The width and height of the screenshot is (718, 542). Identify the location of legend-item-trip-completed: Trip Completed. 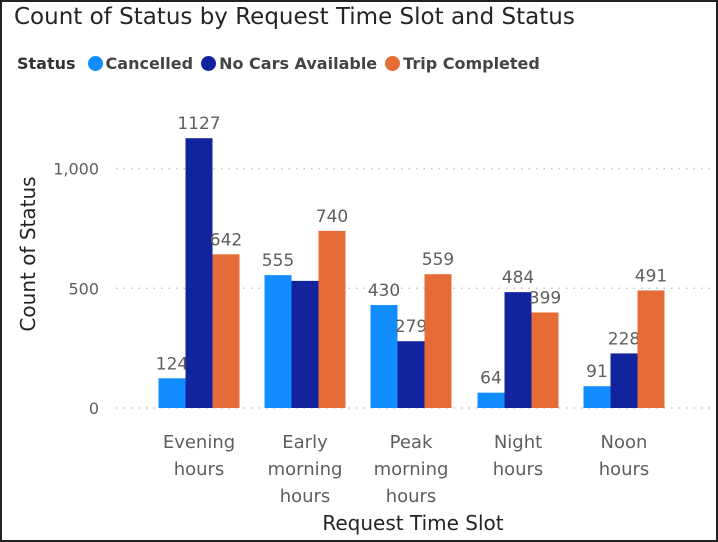
(462, 63).